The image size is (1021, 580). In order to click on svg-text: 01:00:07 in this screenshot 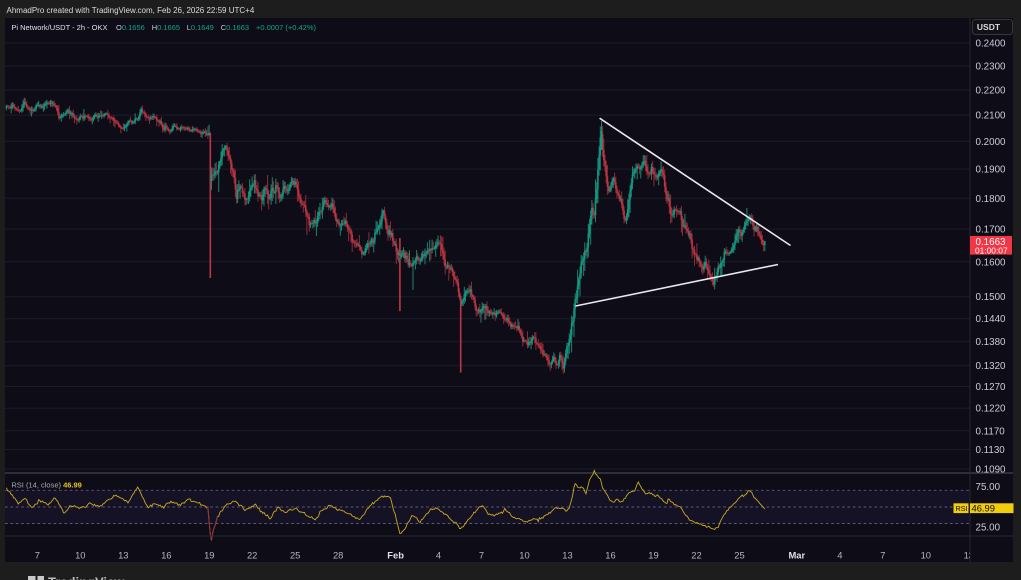, I will do `click(991, 250)`.